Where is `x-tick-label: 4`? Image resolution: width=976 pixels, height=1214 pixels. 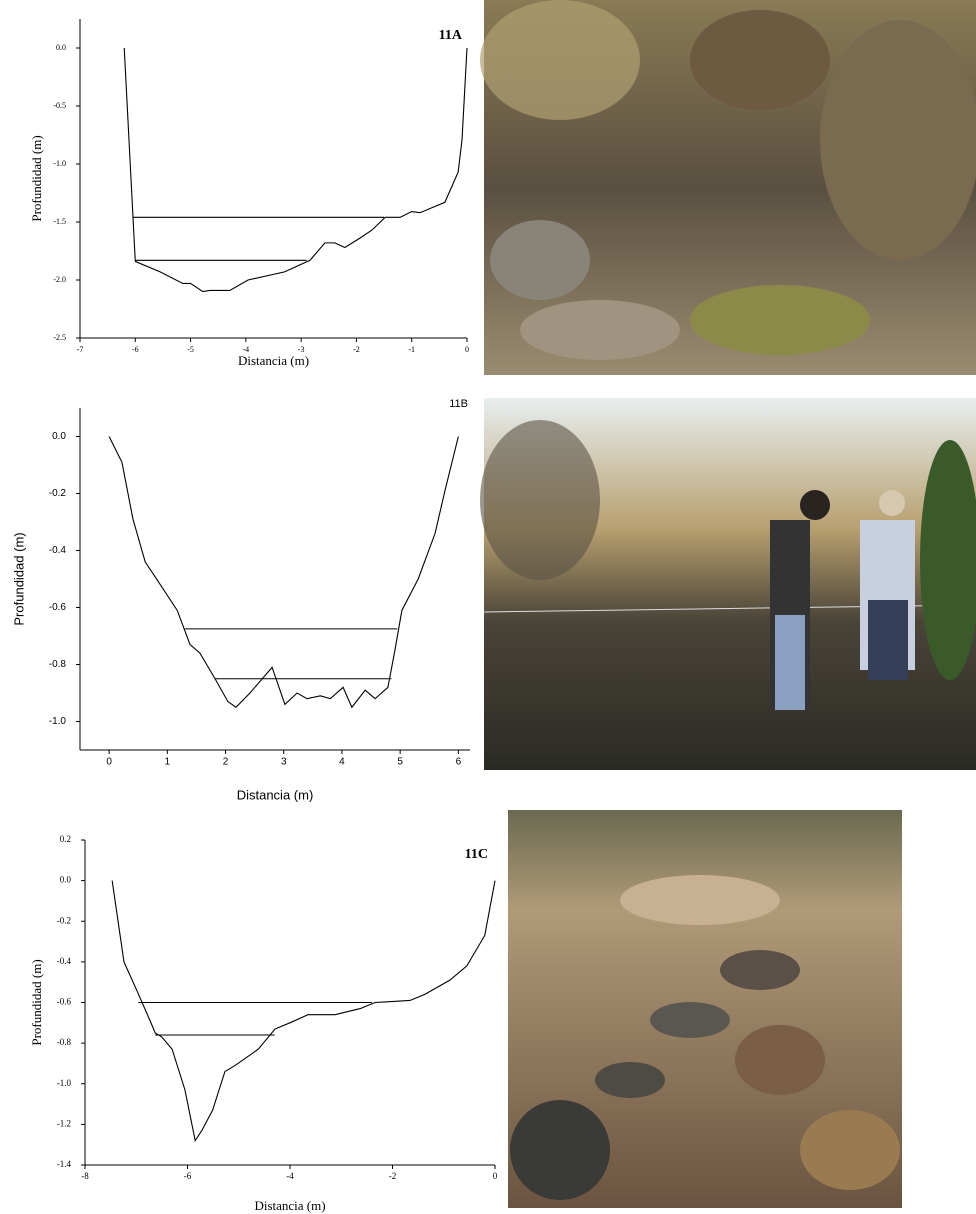 x-tick-label: 4 is located at coordinates (342, 762).